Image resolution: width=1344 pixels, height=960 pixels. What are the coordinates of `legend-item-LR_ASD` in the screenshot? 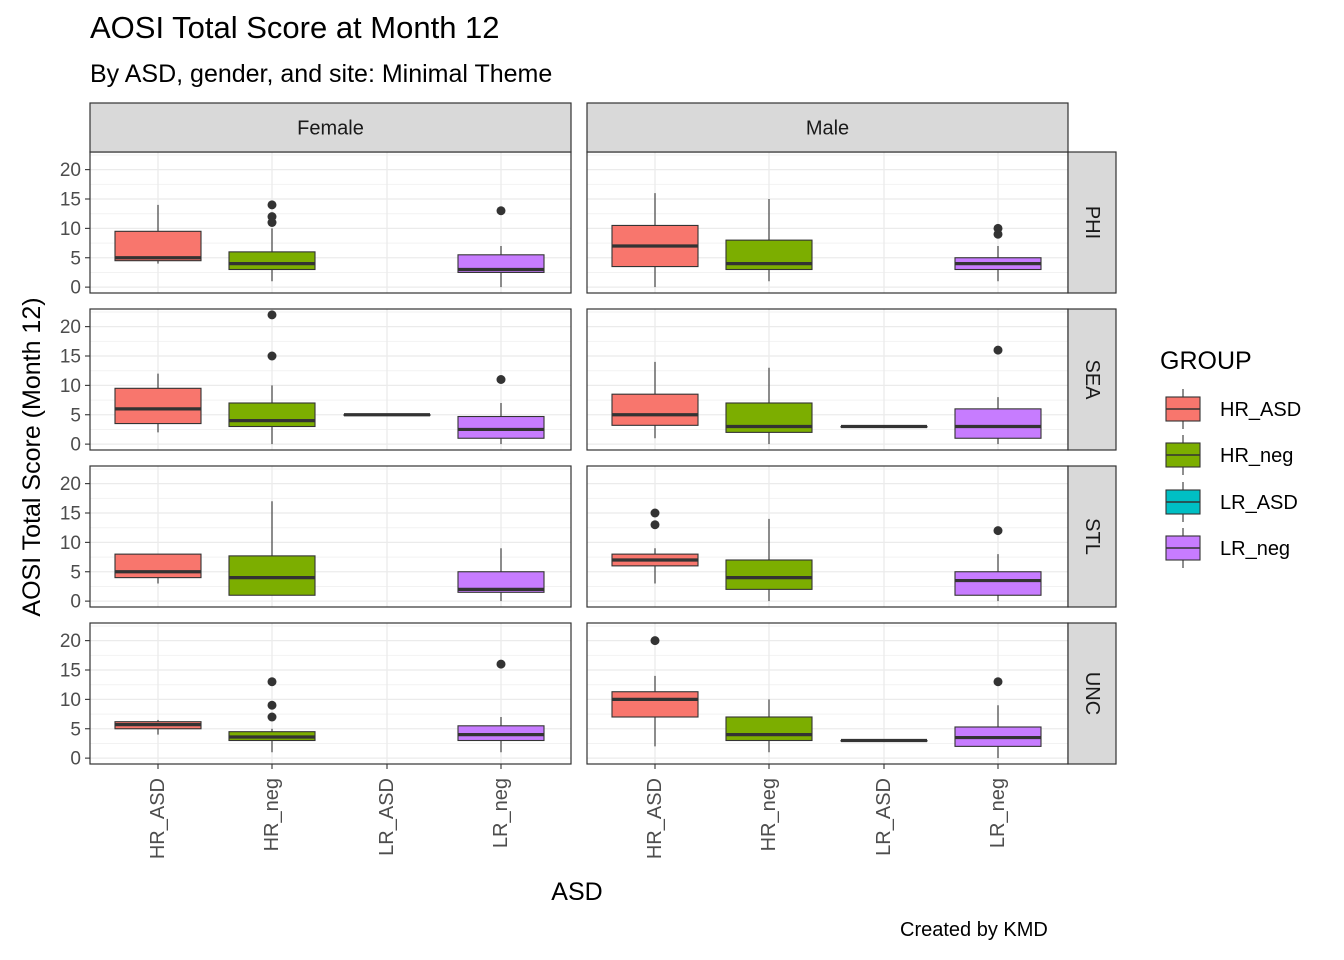 It's located at (1183, 502).